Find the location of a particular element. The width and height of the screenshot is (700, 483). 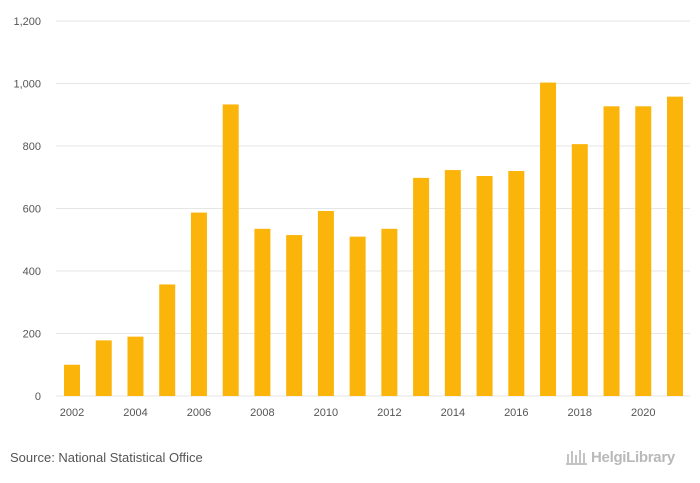

y-tick-label: 0 is located at coordinates (38, 397).